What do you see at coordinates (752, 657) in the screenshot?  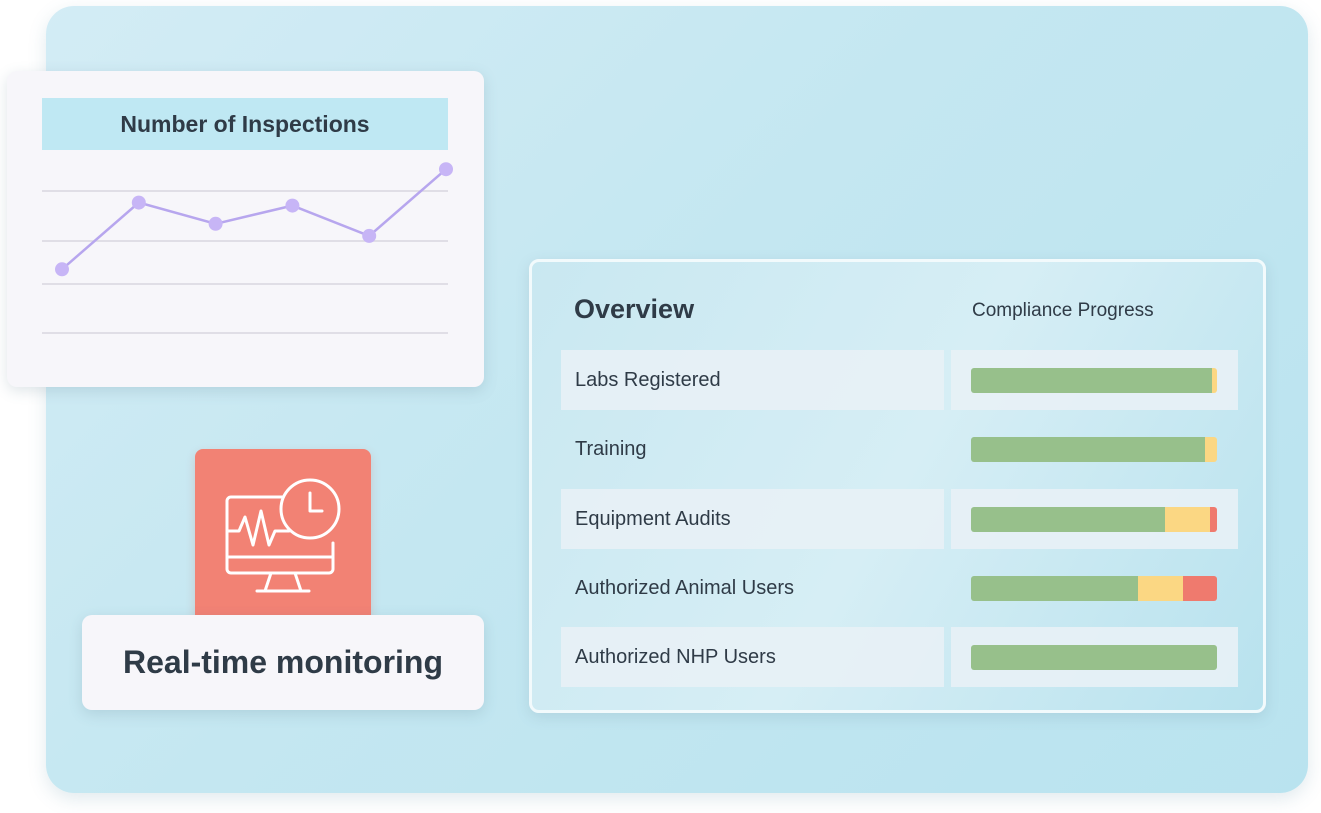 I see `row-label-authorized-nhp-users: Authorized NHP Users` at bounding box center [752, 657].